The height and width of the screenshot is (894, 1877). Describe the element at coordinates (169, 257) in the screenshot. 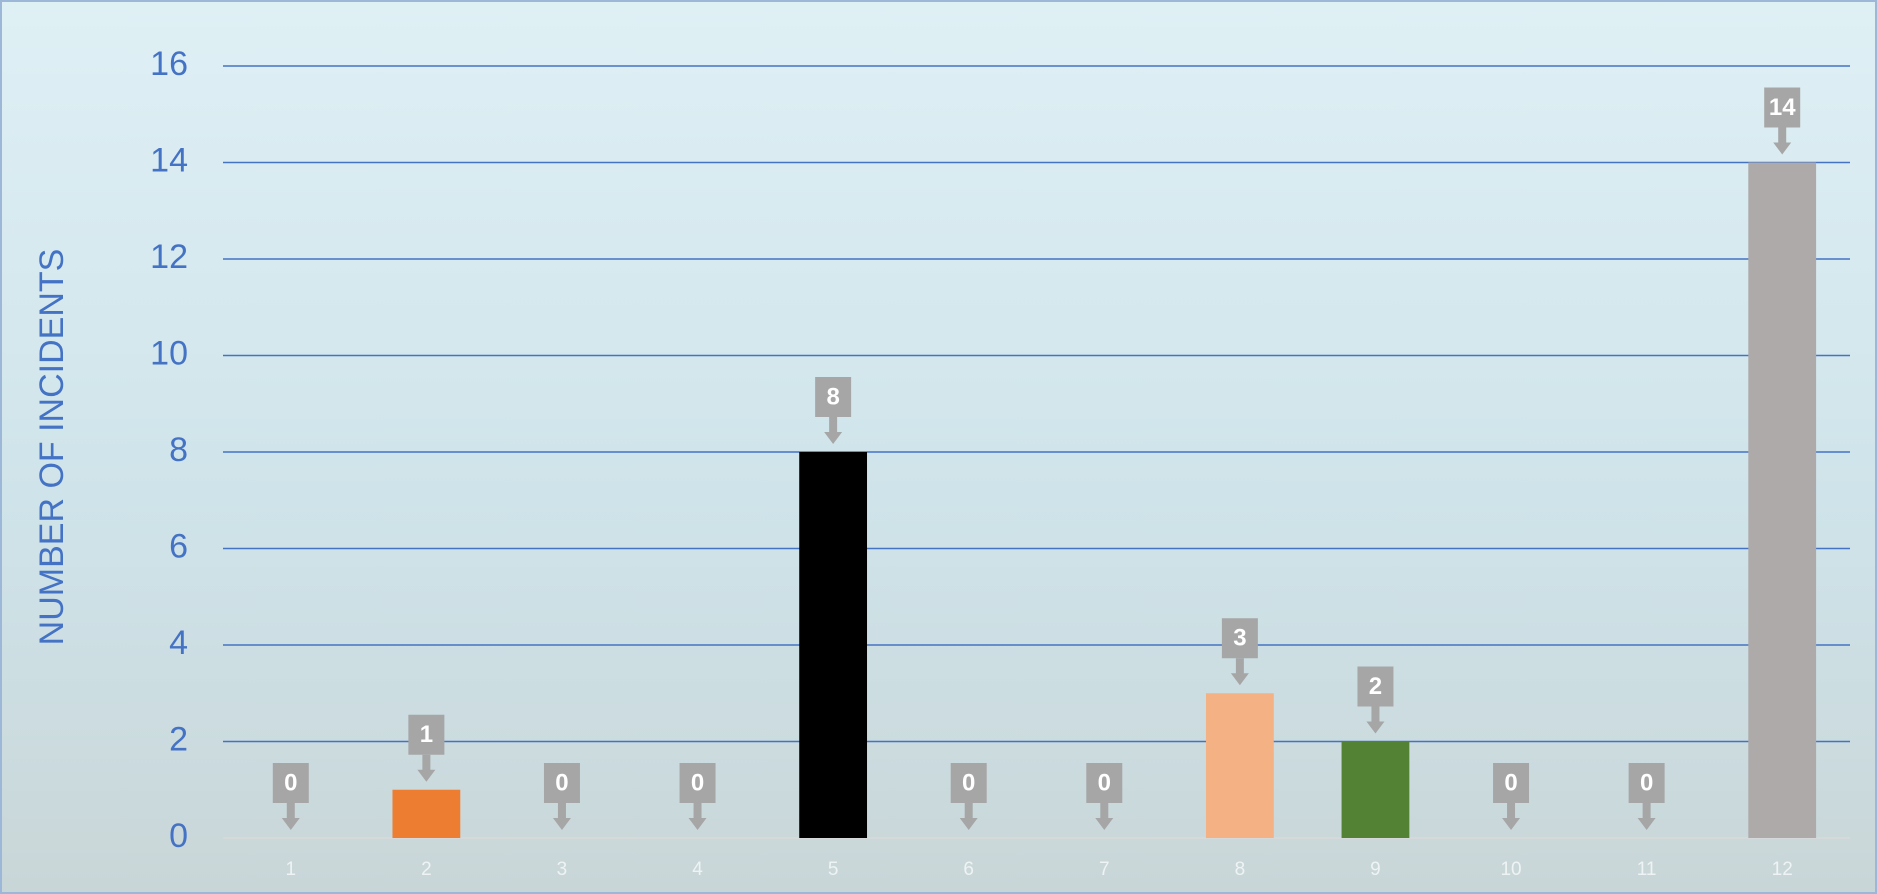

I see `y-tick-label: 12` at that location.